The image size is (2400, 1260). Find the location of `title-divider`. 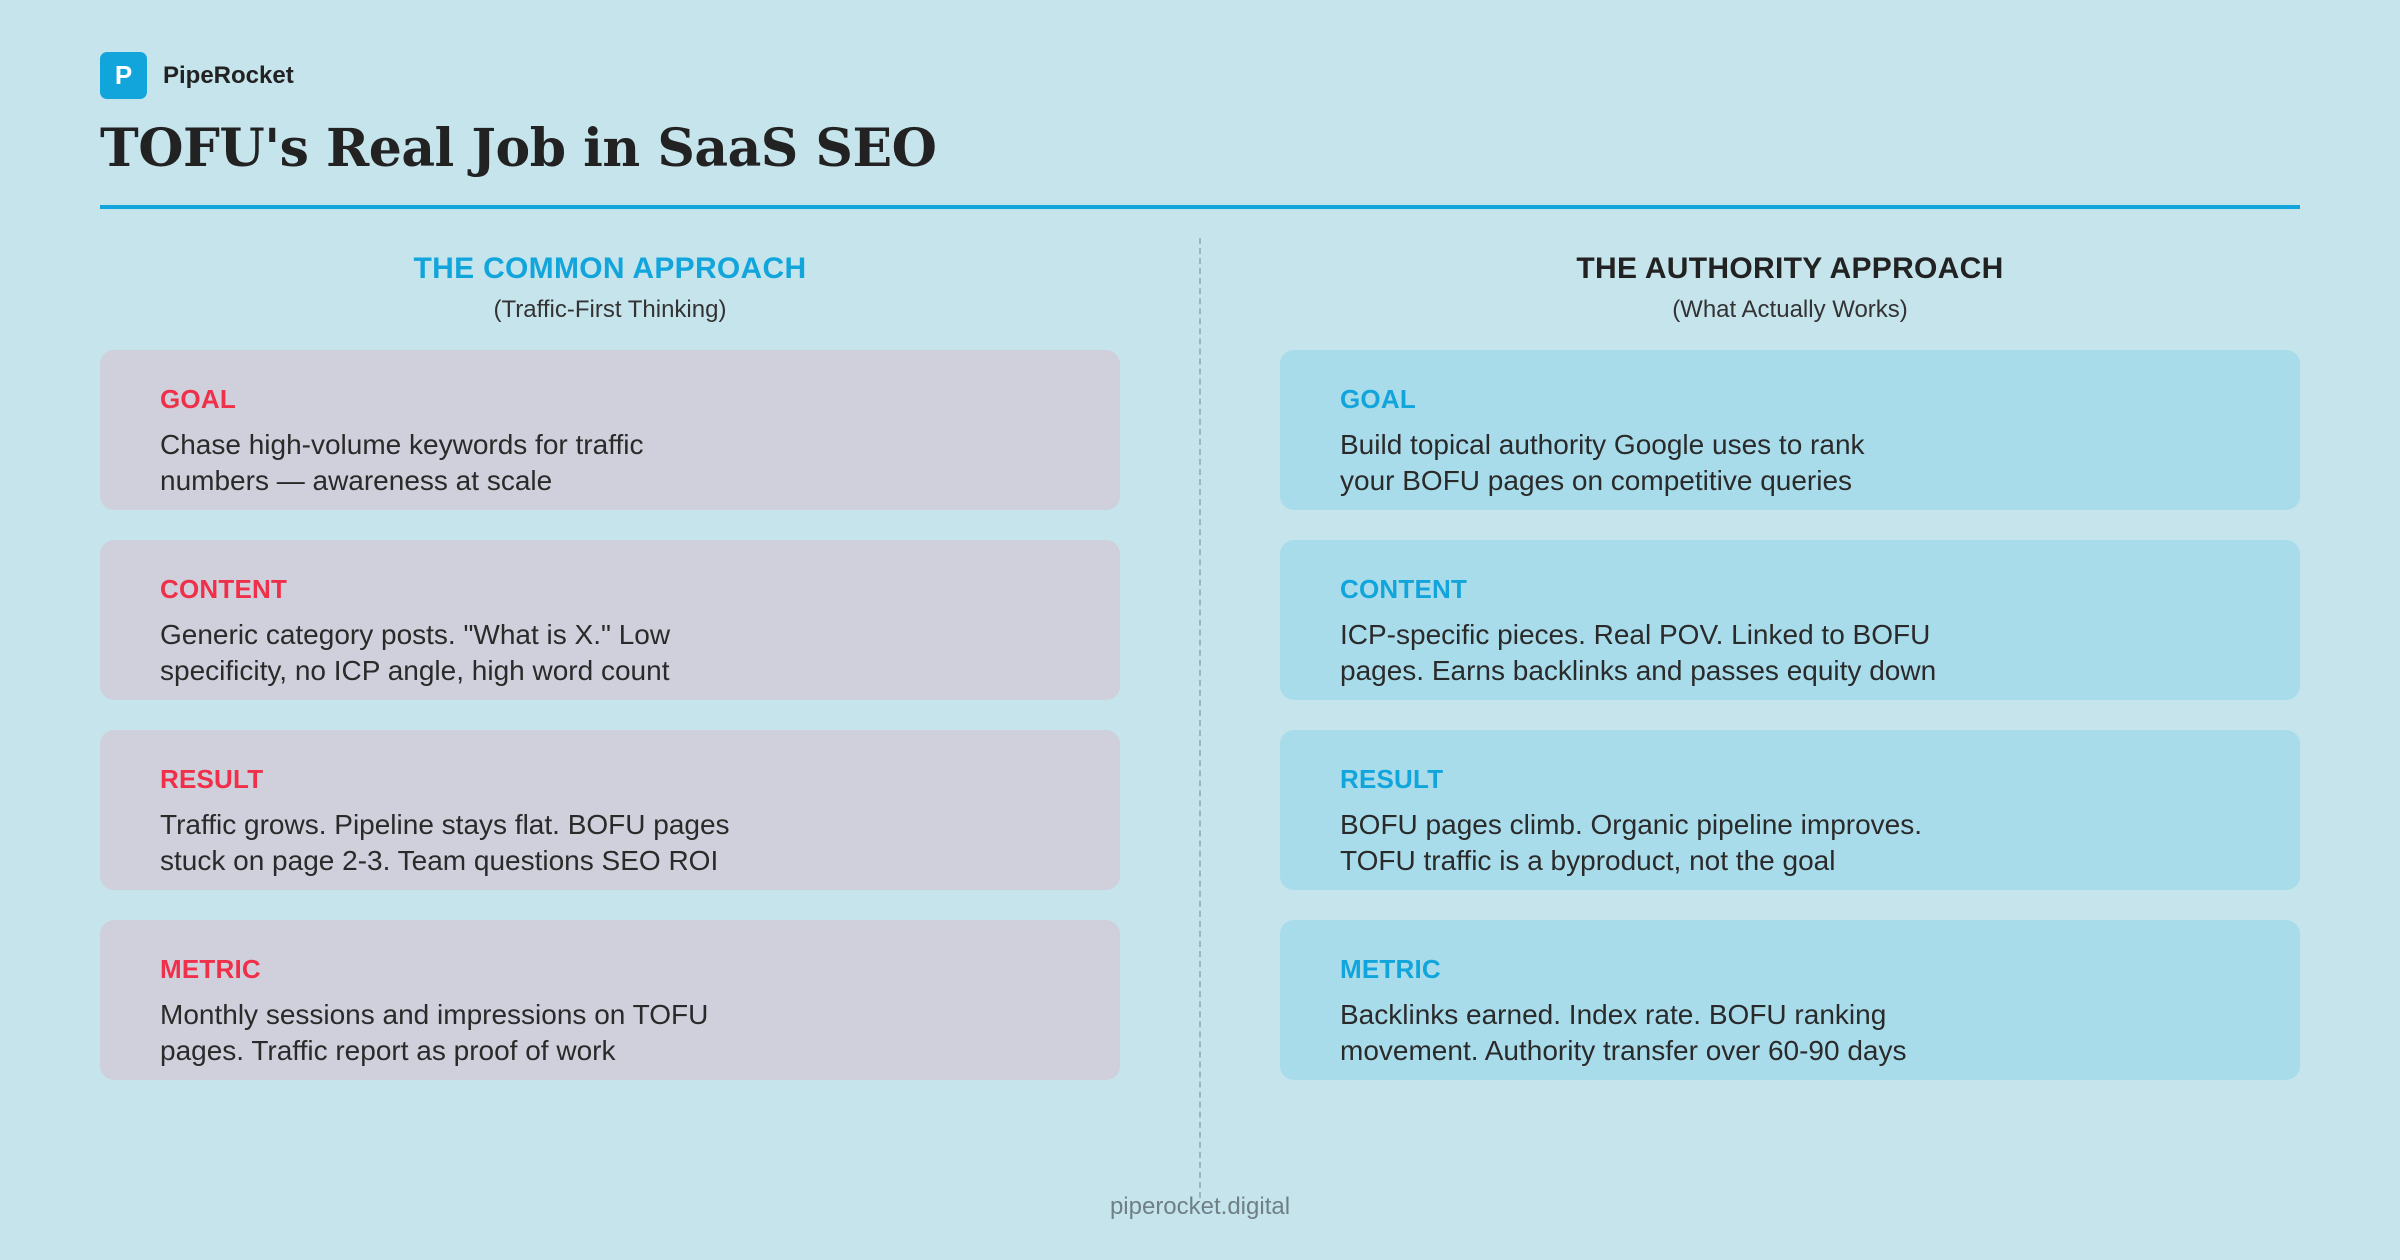

title-divider is located at coordinates (1200, 207).